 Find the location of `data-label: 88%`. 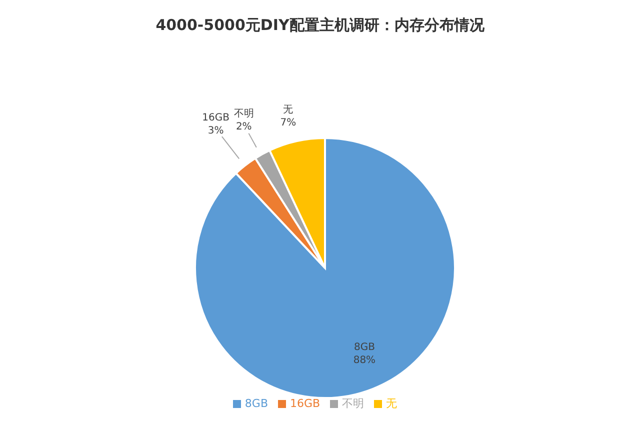

data-label: 88% is located at coordinates (364, 360).